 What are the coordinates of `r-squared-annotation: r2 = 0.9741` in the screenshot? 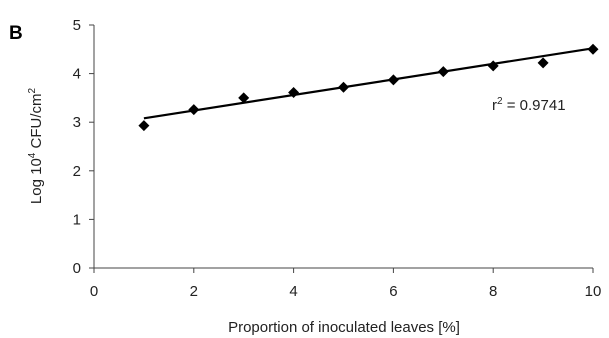 It's located at (529, 105).